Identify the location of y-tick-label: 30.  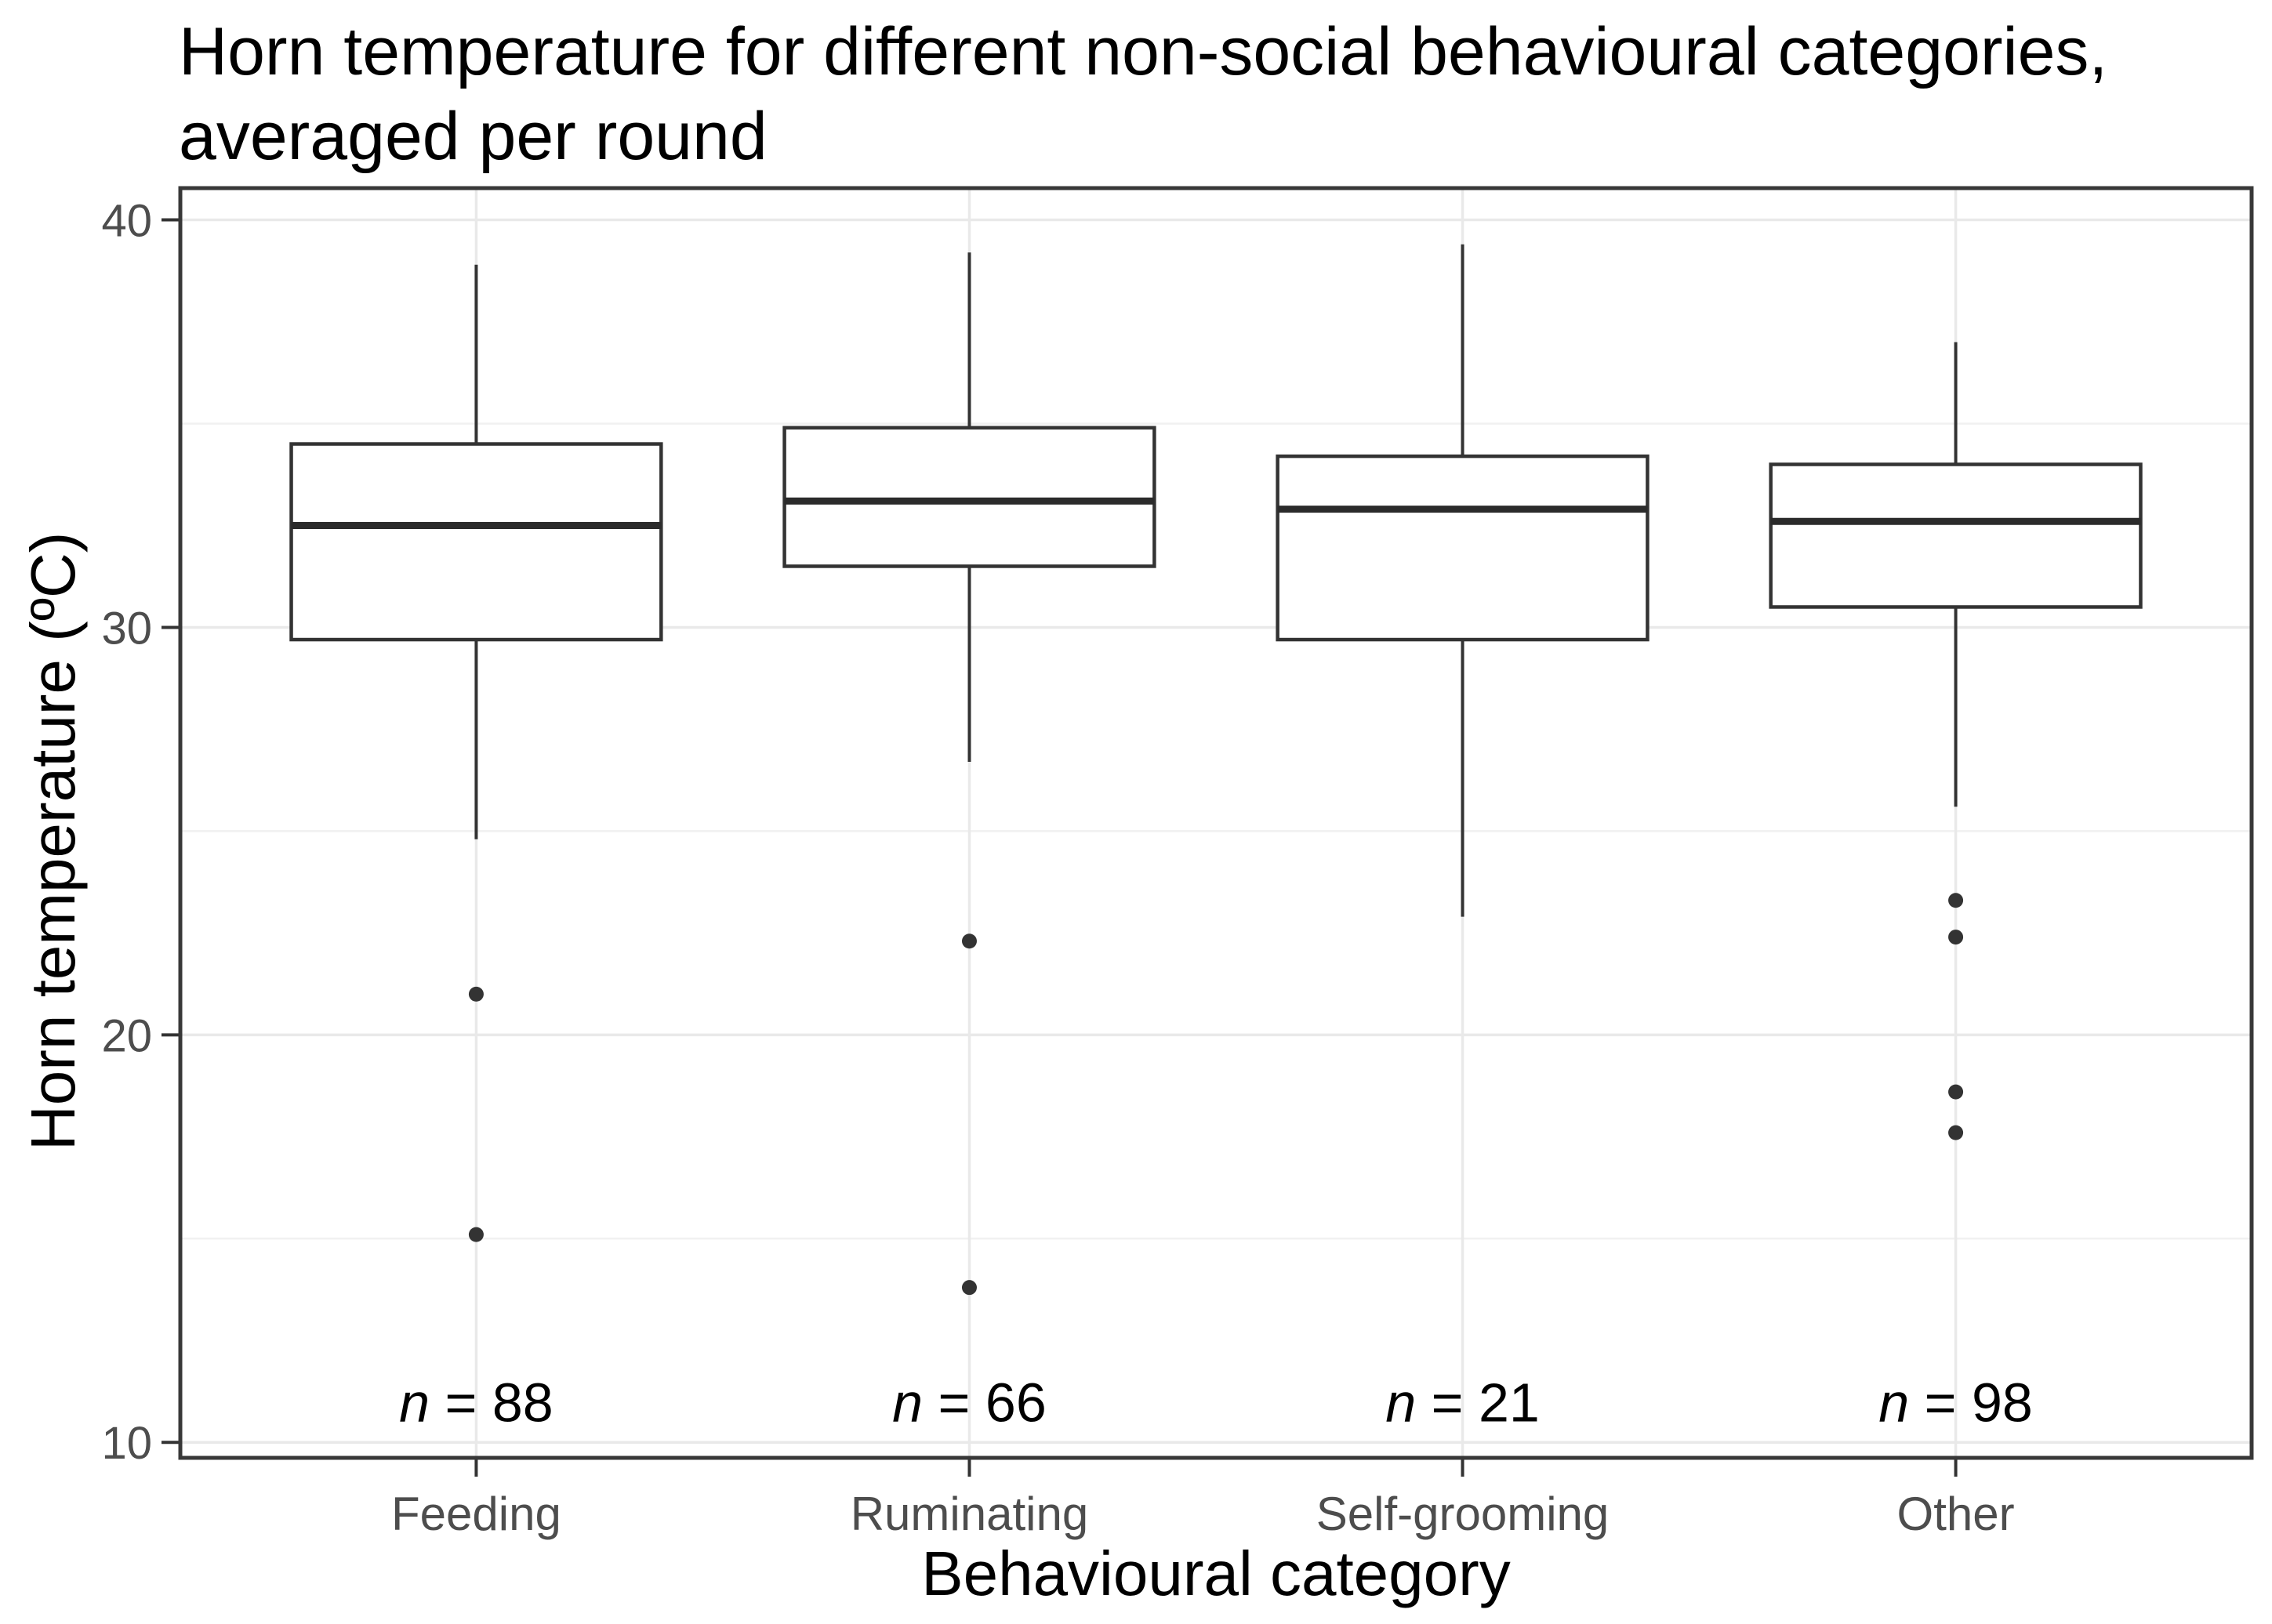
(127, 629).